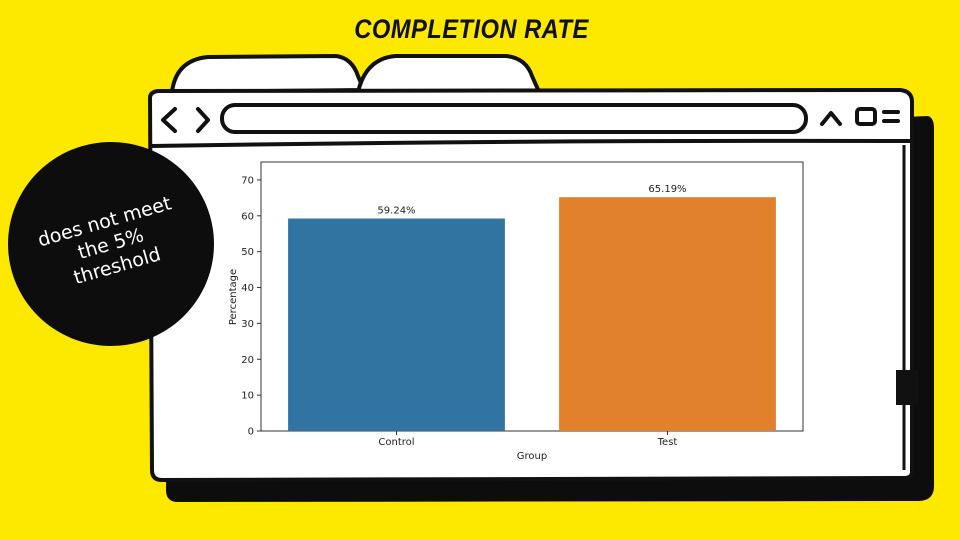 This screenshot has width=960, height=540. I want to click on x-axis-label: Group, so click(532, 456).